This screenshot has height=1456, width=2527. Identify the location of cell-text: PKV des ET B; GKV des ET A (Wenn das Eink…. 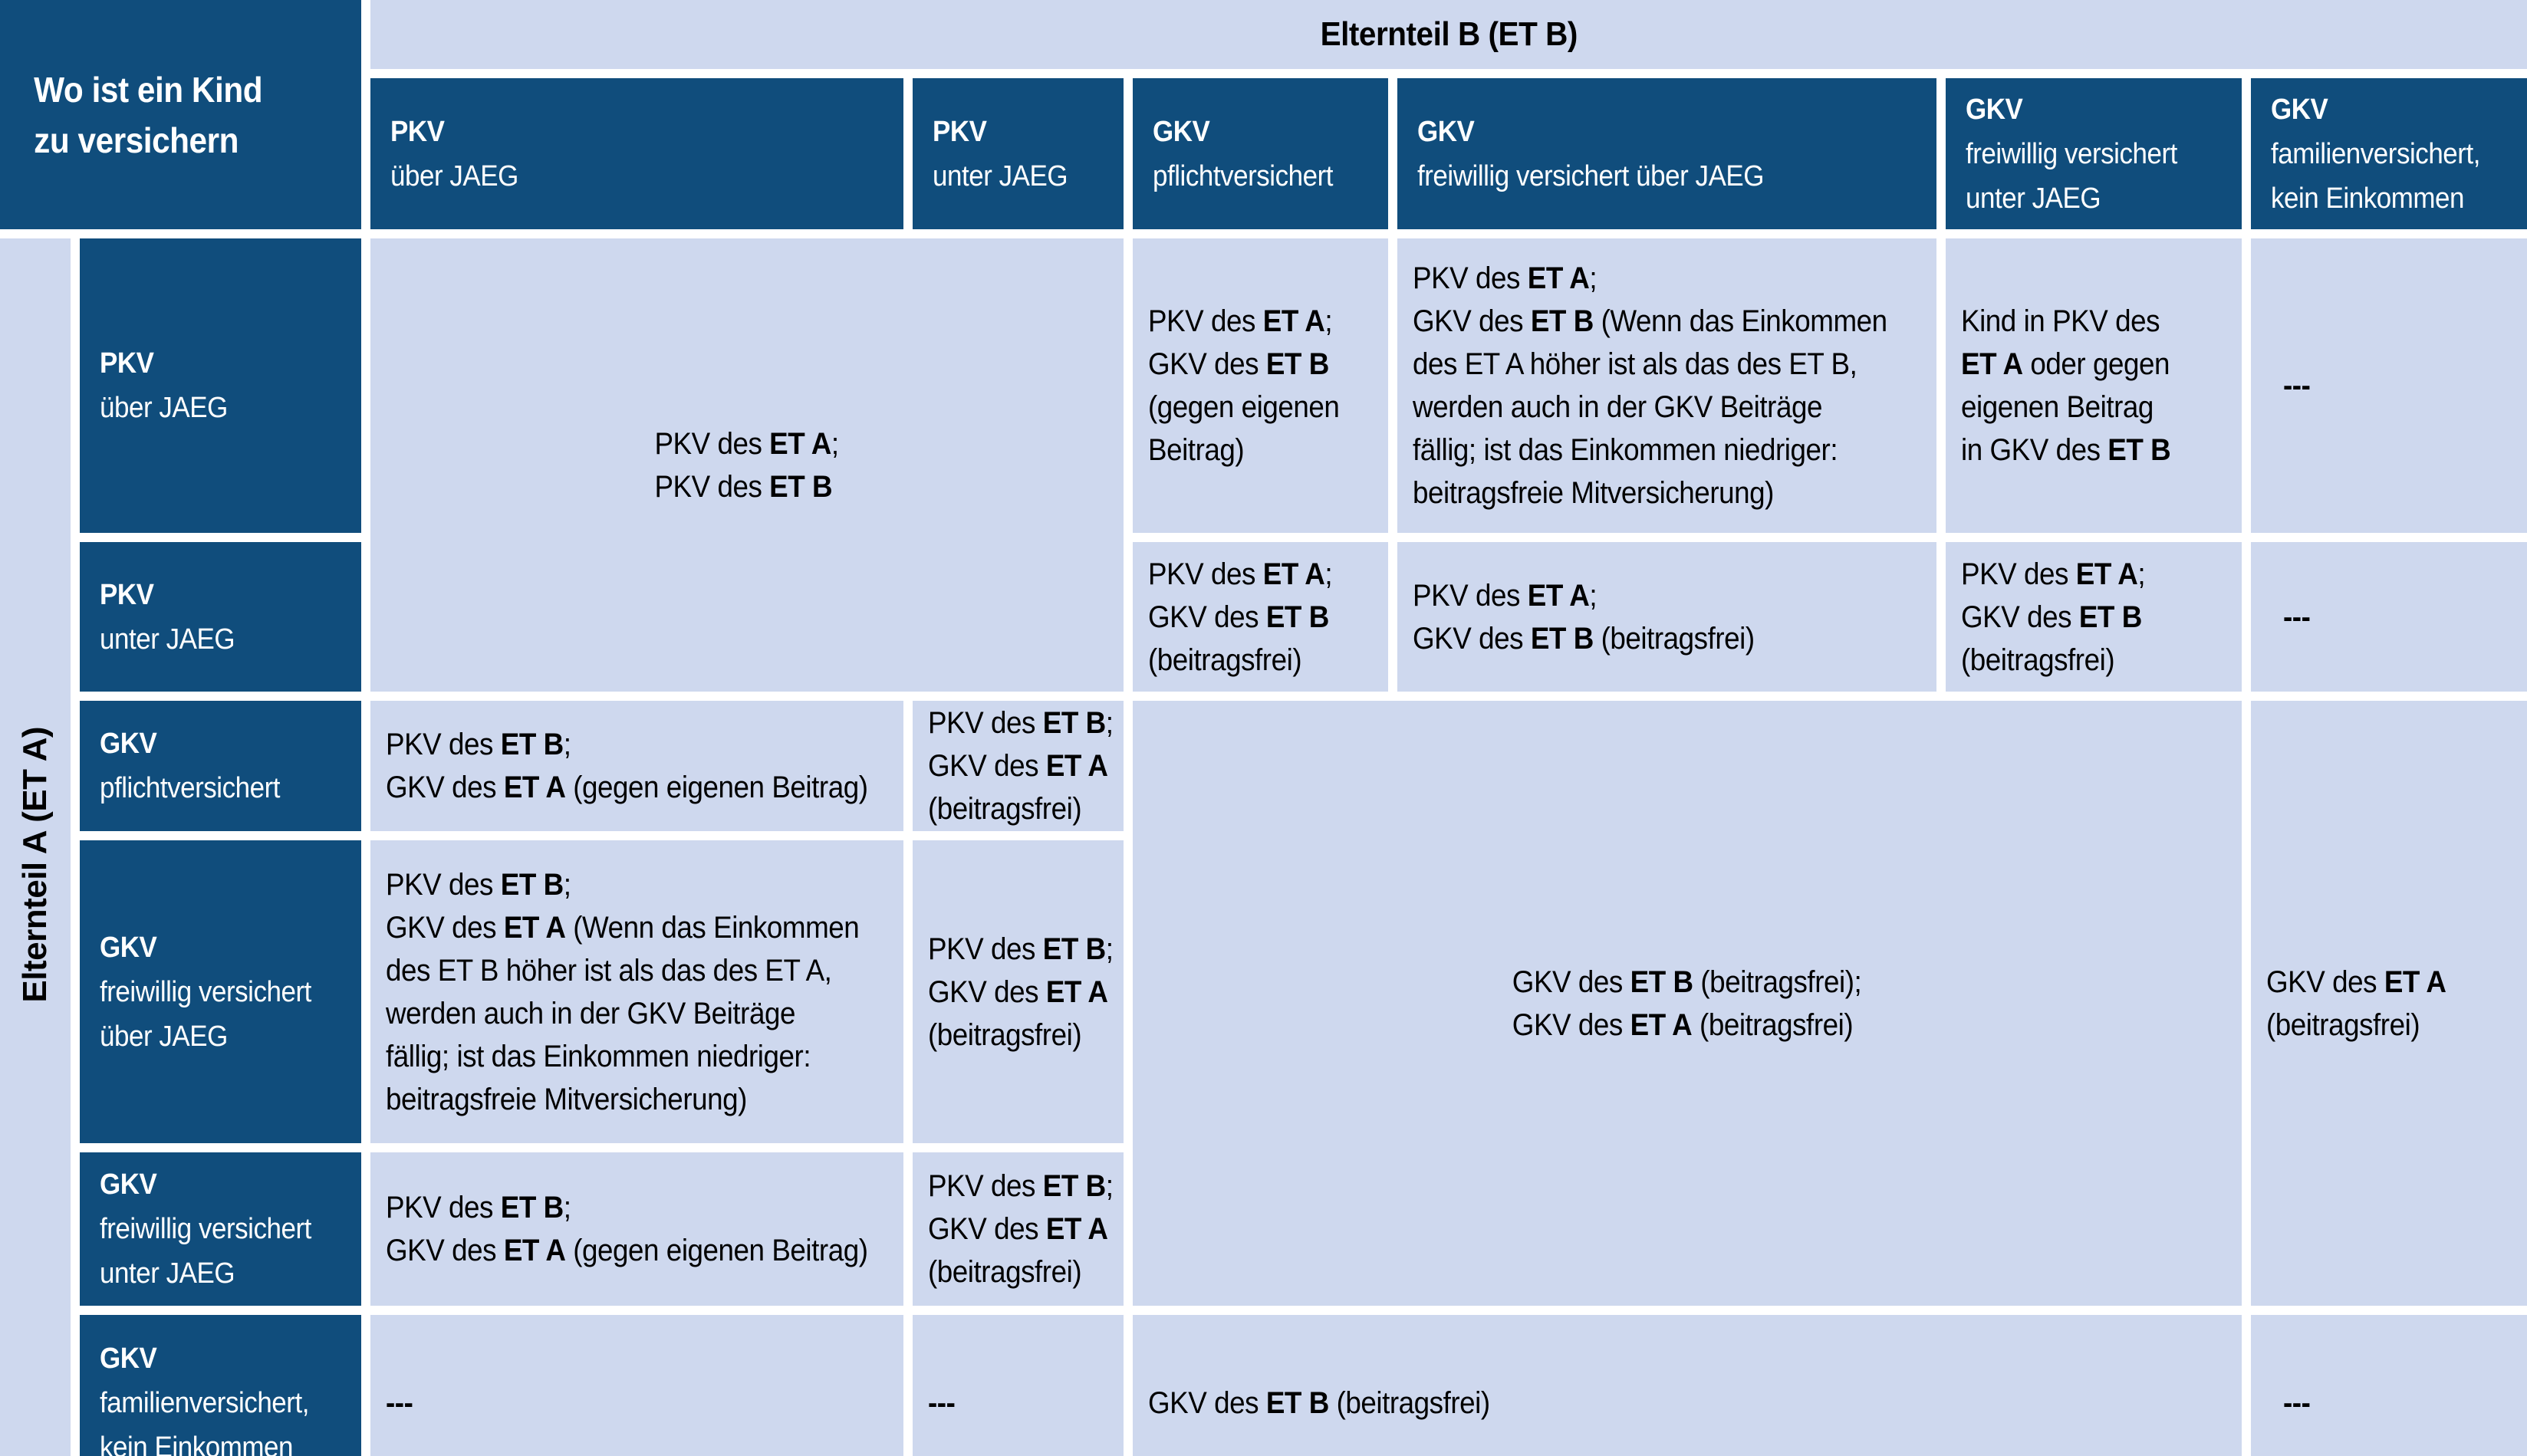
(623, 991).